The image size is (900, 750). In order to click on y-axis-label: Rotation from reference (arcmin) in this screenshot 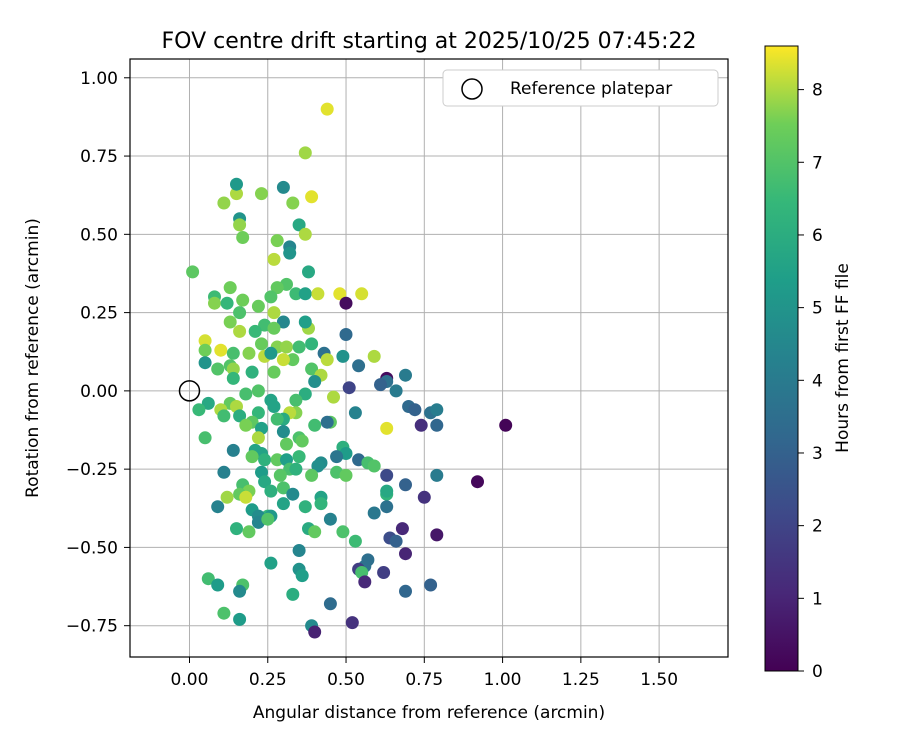, I will do `click(33, 358)`.